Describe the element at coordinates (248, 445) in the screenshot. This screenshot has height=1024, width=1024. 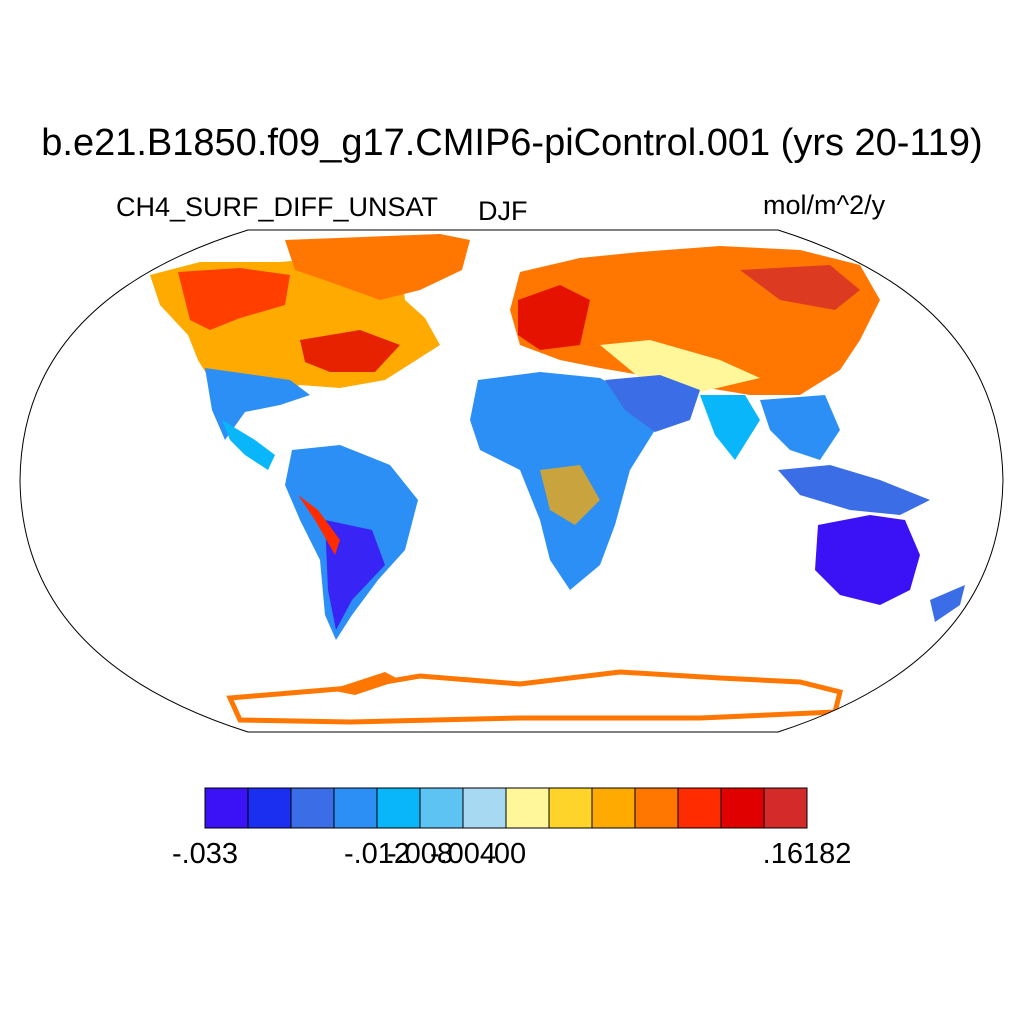
I see `central-america-land` at that location.